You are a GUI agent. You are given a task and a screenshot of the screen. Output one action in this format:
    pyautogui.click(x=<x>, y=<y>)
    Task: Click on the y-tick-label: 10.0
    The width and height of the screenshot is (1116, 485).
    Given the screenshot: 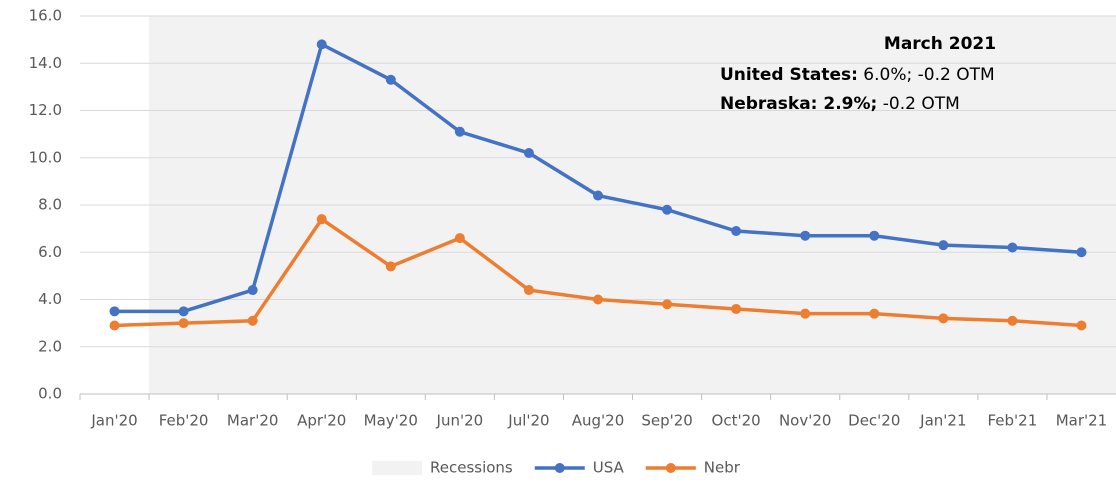 What is the action you would take?
    pyautogui.click(x=45, y=157)
    